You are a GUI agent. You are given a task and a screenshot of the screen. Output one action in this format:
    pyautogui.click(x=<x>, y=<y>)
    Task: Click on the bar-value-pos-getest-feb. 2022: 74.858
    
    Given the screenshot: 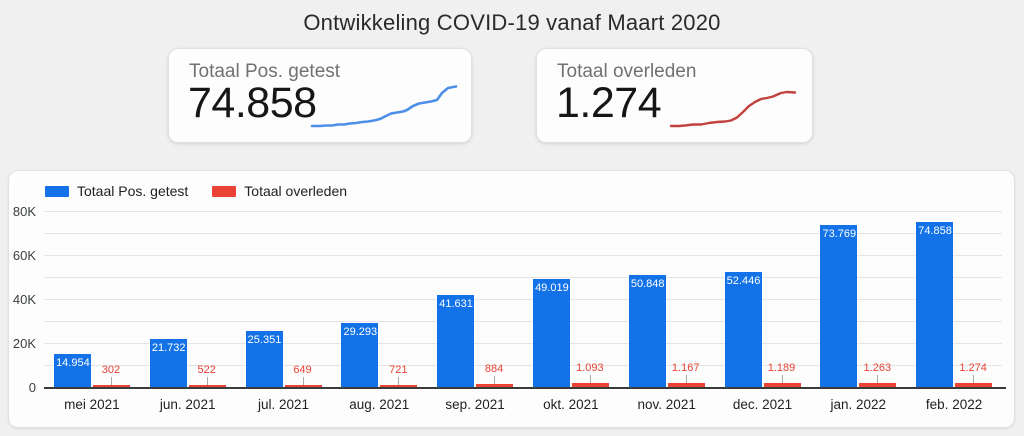 What is the action you would take?
    pyautogui.click(x=935, y=231)
    